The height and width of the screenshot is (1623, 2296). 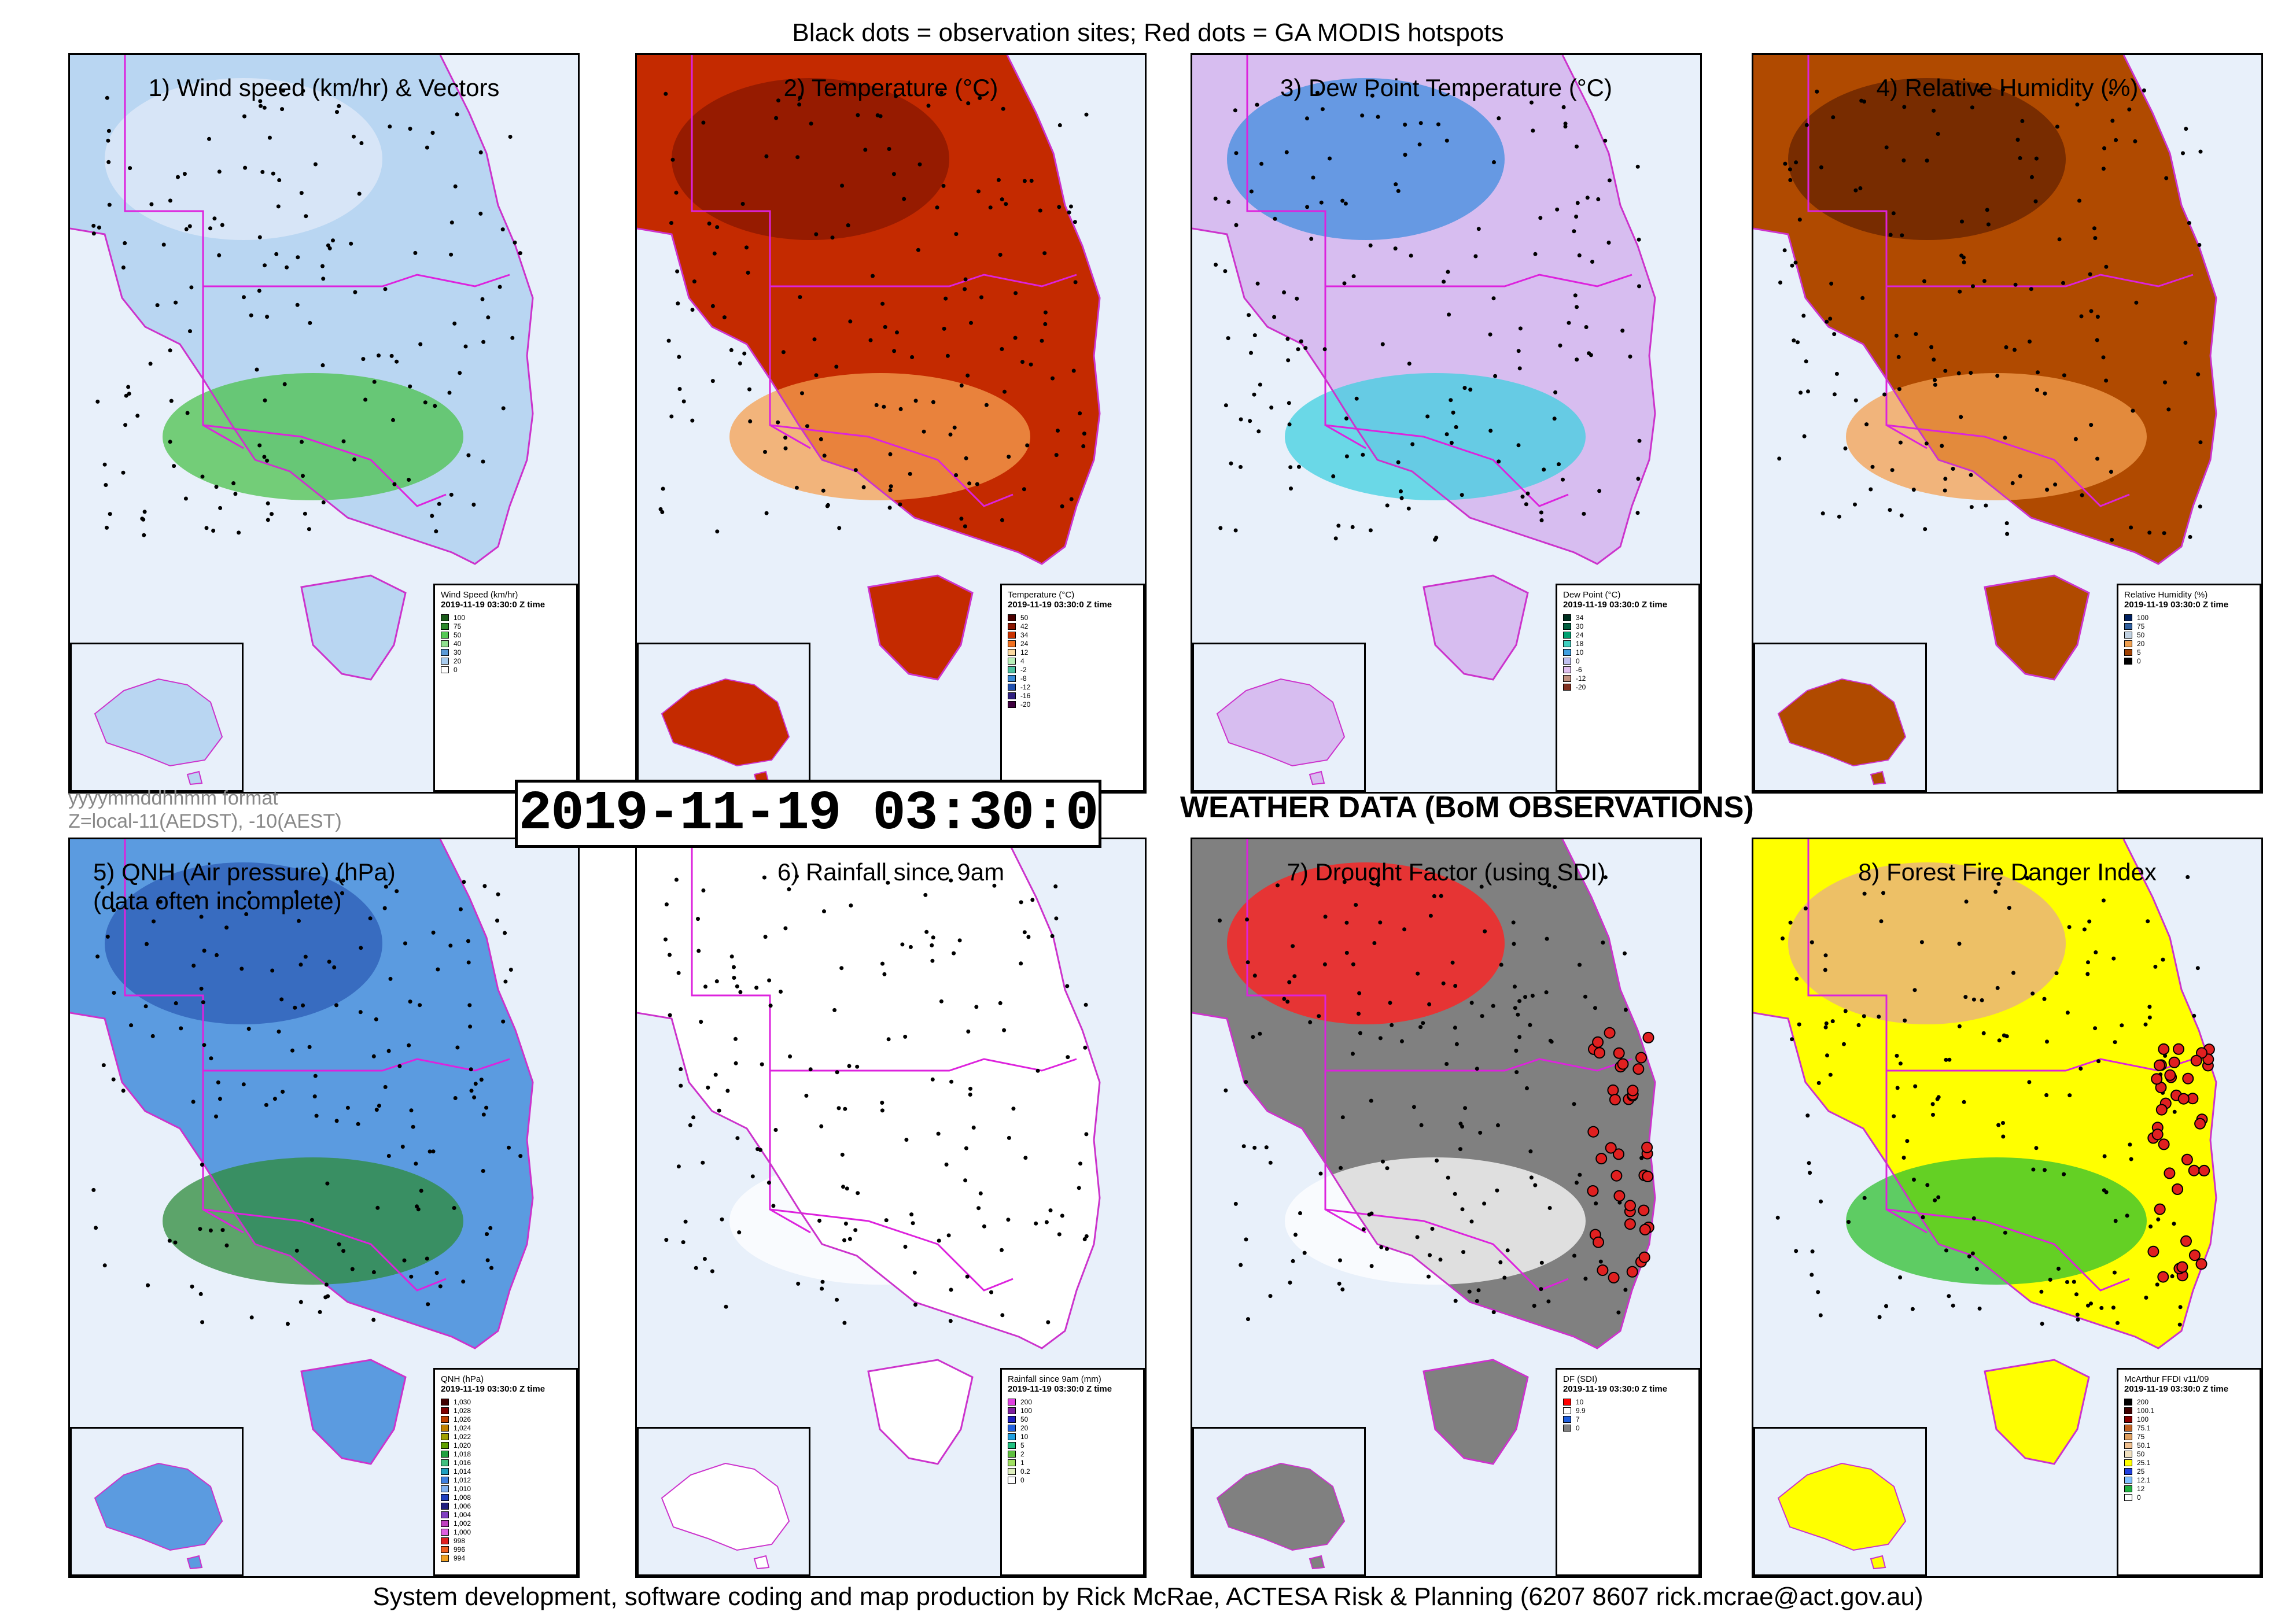 What do you see at coordinates (1842, 723) in the screenshot?
I see `inset-continent` at bounding box center [1842, 723].